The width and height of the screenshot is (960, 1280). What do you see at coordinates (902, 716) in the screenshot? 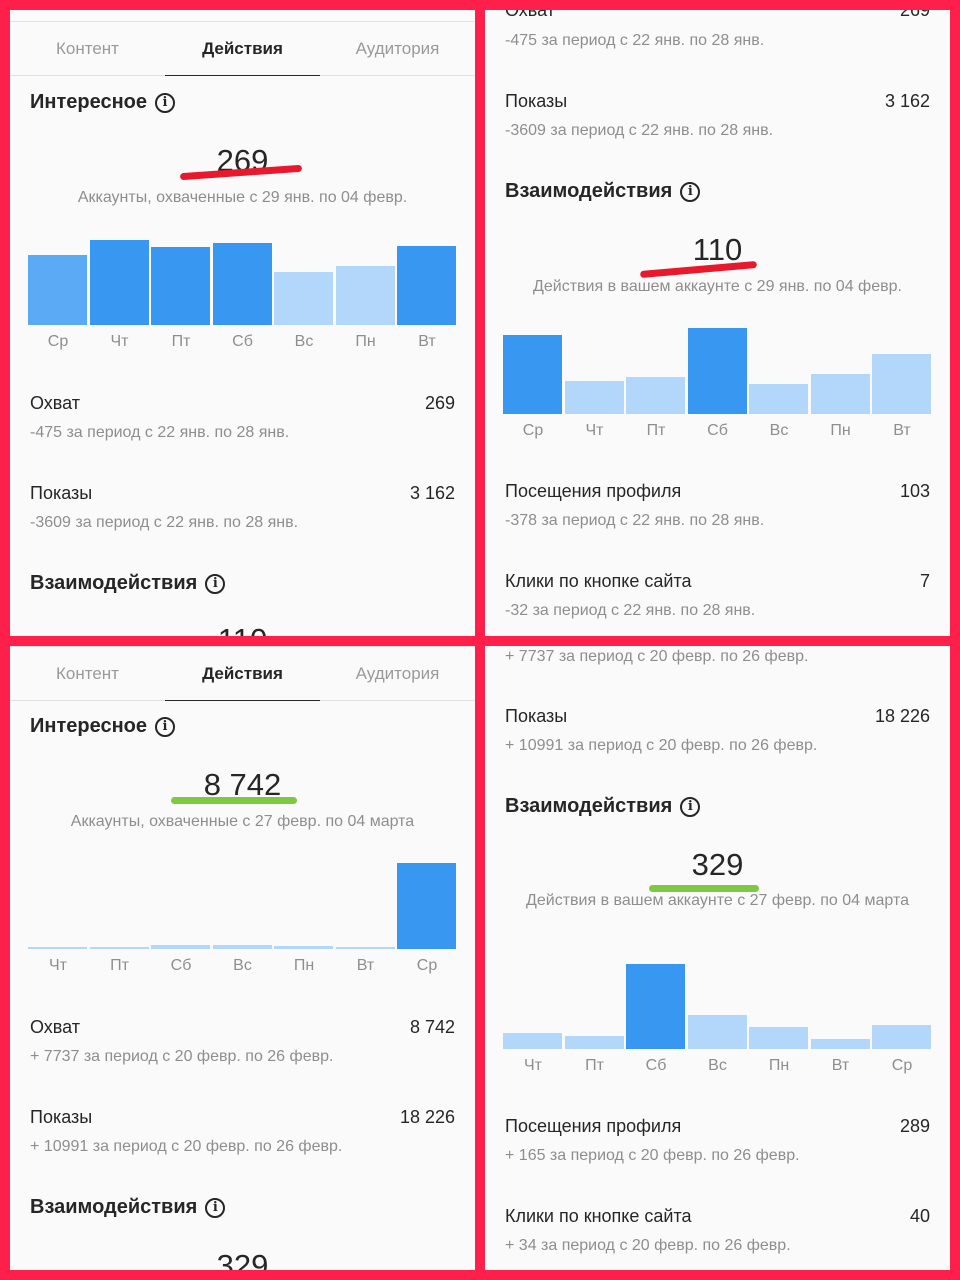
I see `impressions-value: 18 226` at bounding box center [902, 716].